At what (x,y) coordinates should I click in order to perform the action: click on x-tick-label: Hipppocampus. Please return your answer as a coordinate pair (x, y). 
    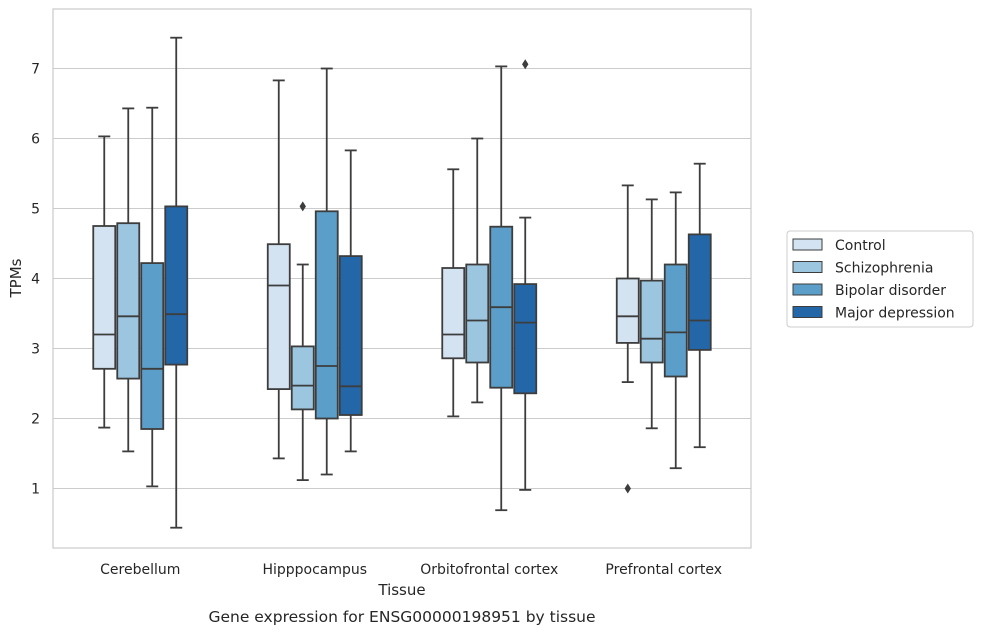
    Looking at the image, I should click on (314, 570).